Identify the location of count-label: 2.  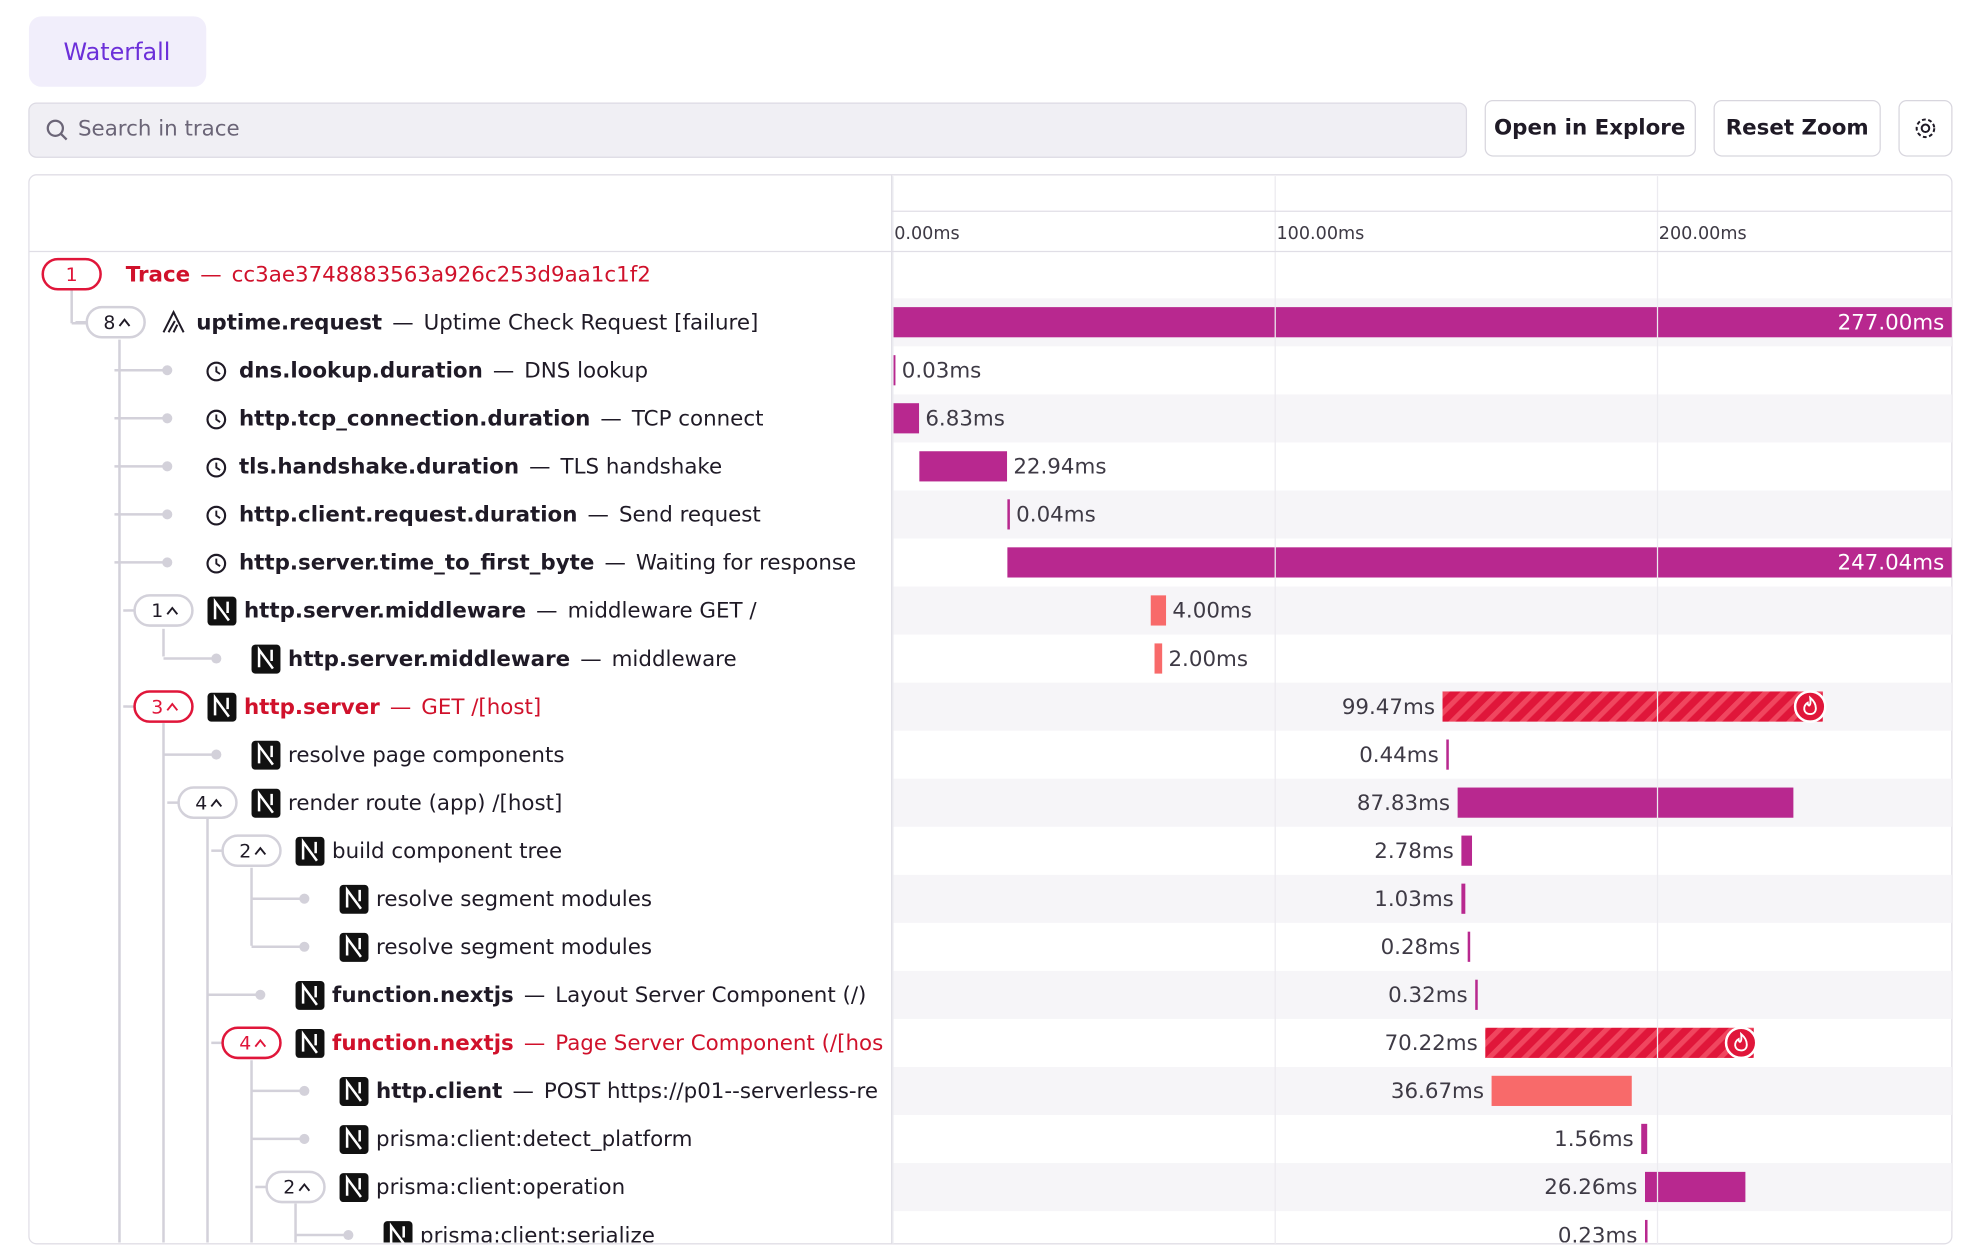
(245, 851).